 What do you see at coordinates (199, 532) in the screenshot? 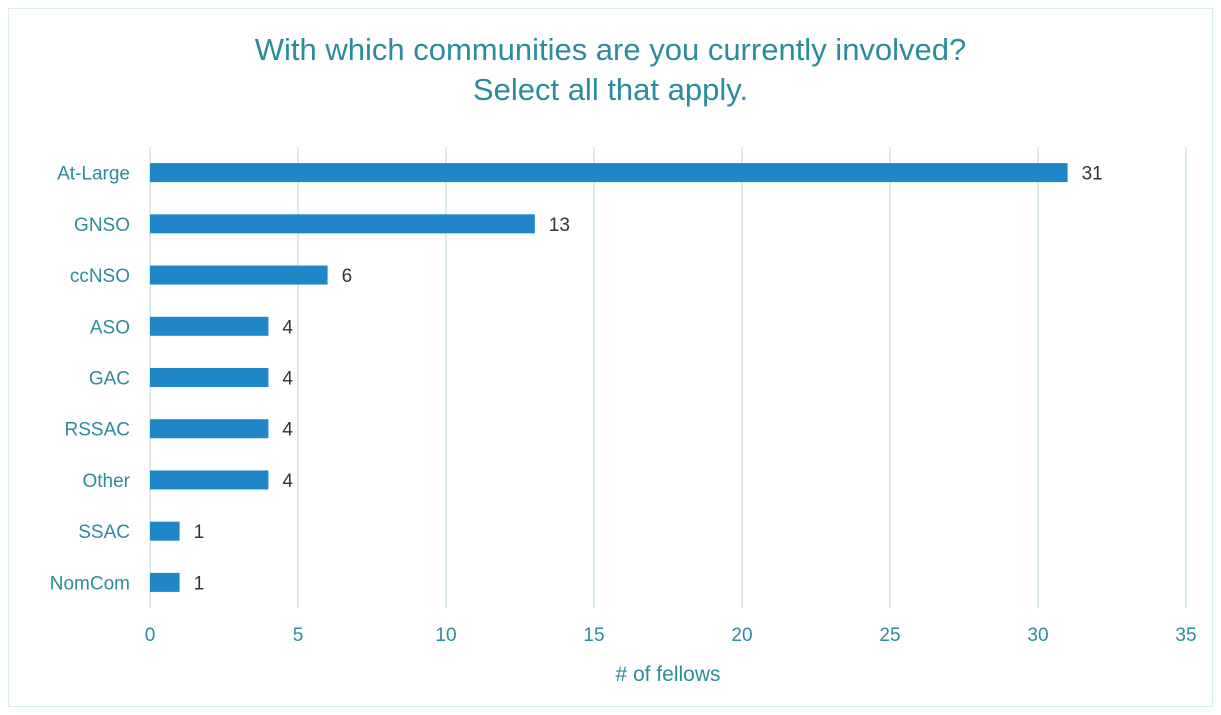
I see `value-label-ssac: 1` at bounding box center [199, 532].